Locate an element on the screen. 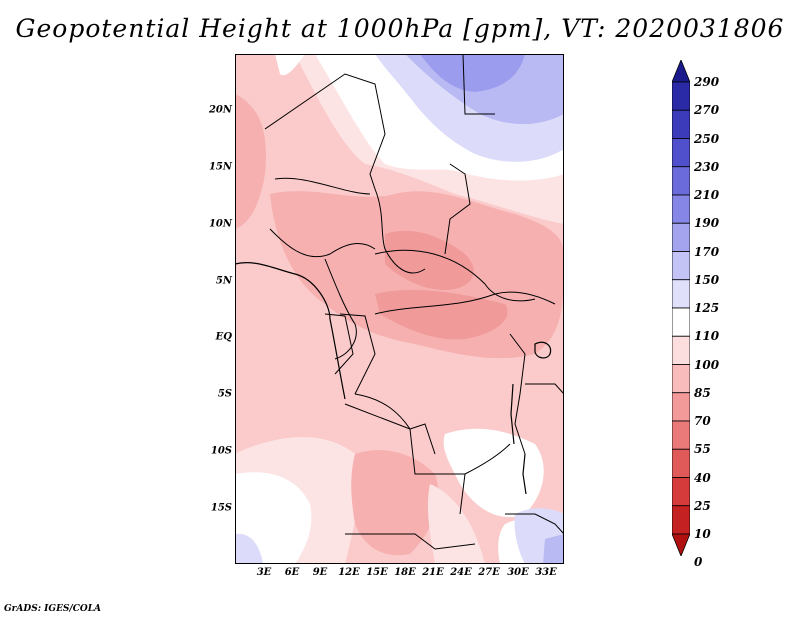 This screenshot has width=800, height=618. border-zambia is located at coordinates (487, 459).